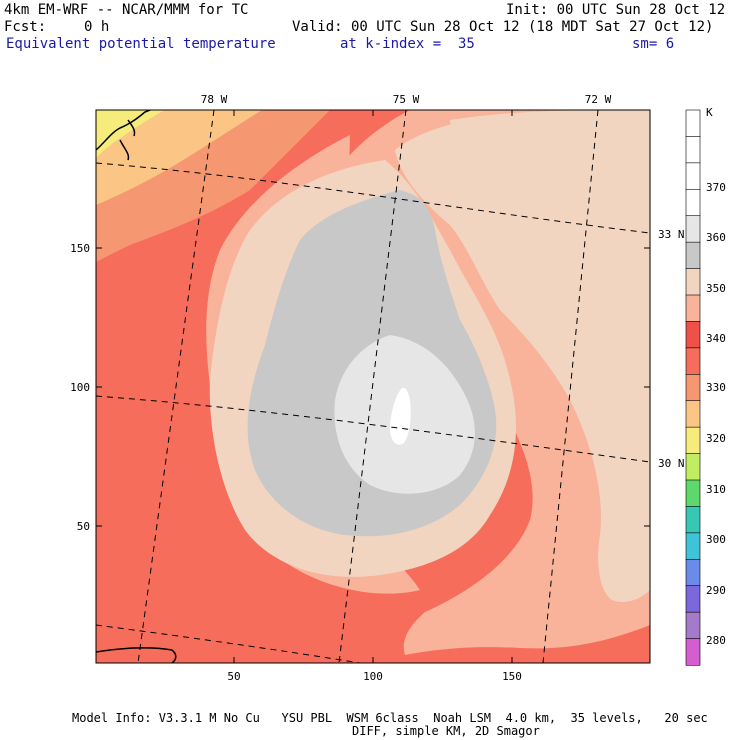 The width and height of the screenshot is (740, 740). What do you see at coordinates (83, 526) in the screenshot?
I see `y-tick-50: 50` at bounding box center [83, 526].